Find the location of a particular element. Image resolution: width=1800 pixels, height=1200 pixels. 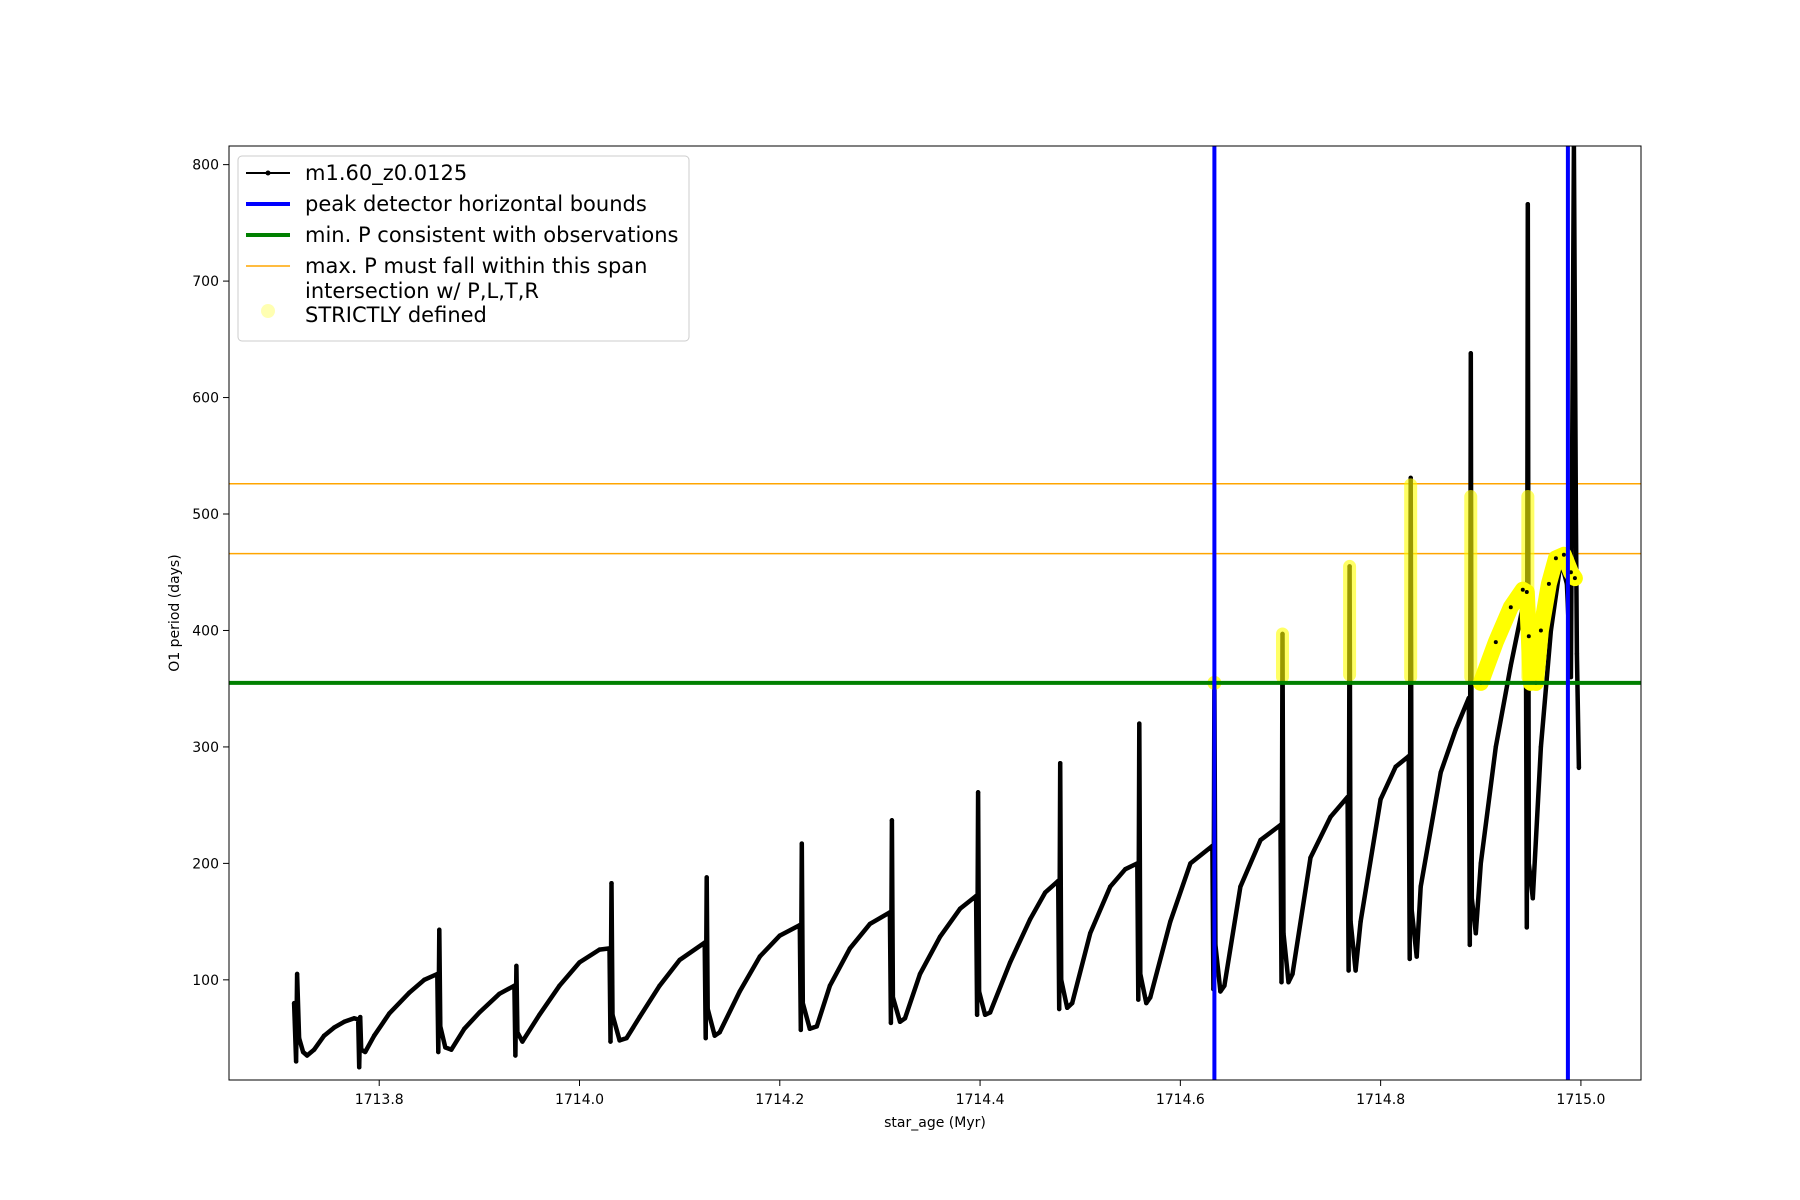

legend-box is located at coordinates (463, 248).